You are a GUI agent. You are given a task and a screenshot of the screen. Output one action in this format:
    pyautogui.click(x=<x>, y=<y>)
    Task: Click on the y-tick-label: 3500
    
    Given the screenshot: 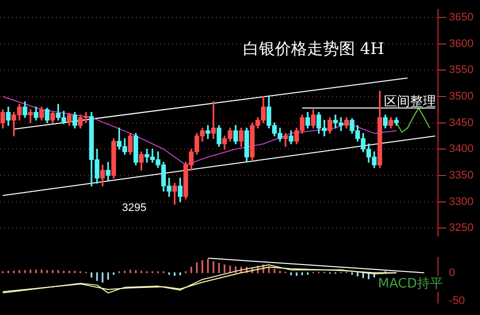 What is the action you would take?
    pyautogui.click(x=461, y=96)
    